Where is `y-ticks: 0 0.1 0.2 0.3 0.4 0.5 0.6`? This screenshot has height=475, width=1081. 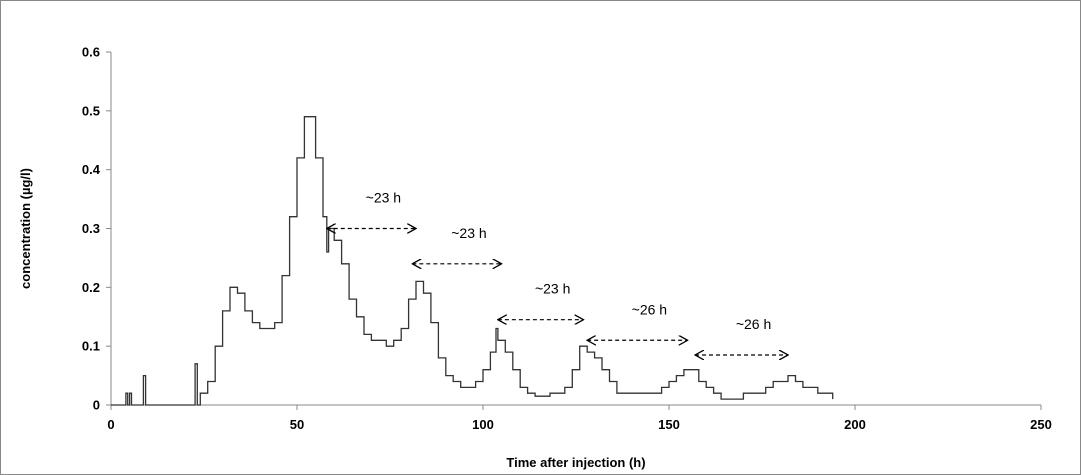
y-ticks: 0 0.1 0.2 0.3 0.4 0.5 0.6 is located at coordinates (96, 229).